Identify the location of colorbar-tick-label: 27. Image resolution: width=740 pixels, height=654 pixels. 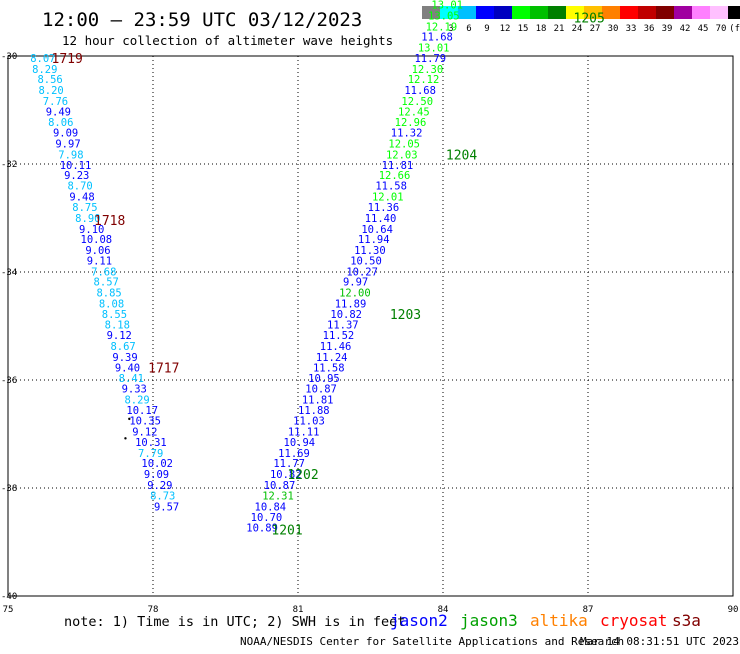
(595, 29).